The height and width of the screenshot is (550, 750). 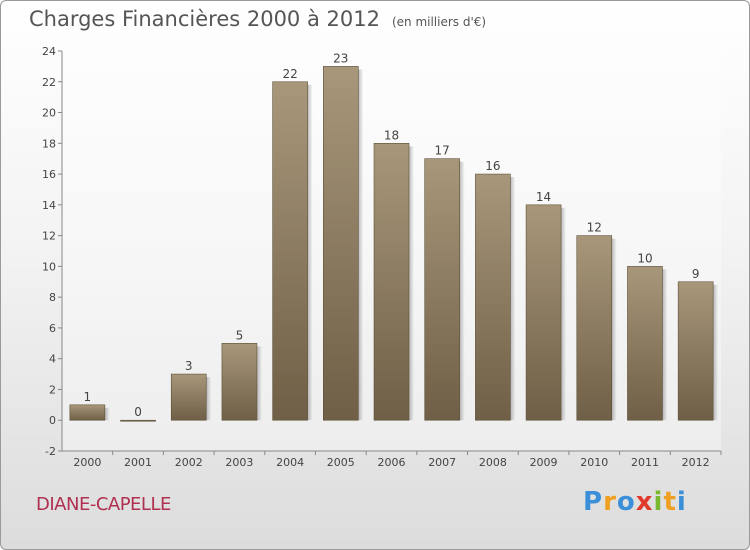 I want to click on data-label-2005: 23, so click(x=340, y=58).